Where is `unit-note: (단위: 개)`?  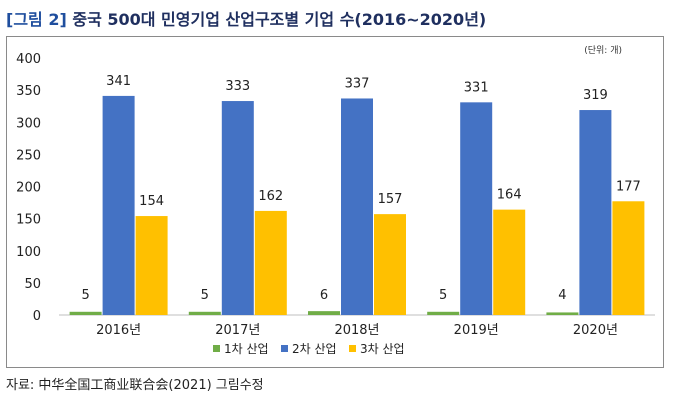 unit-note: (단위: 개) is located at coordinates (603, 50).